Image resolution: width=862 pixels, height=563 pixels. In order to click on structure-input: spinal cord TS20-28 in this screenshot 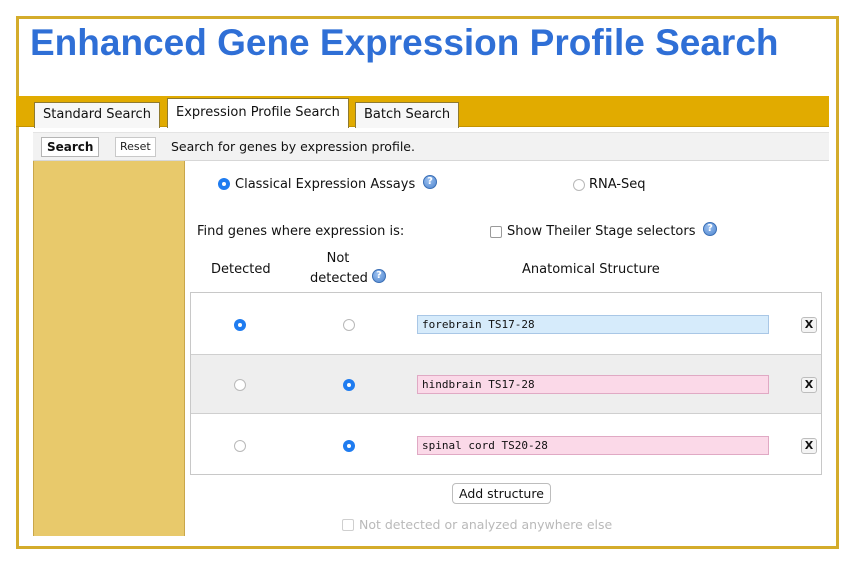, I will do `click(593, 445)`.